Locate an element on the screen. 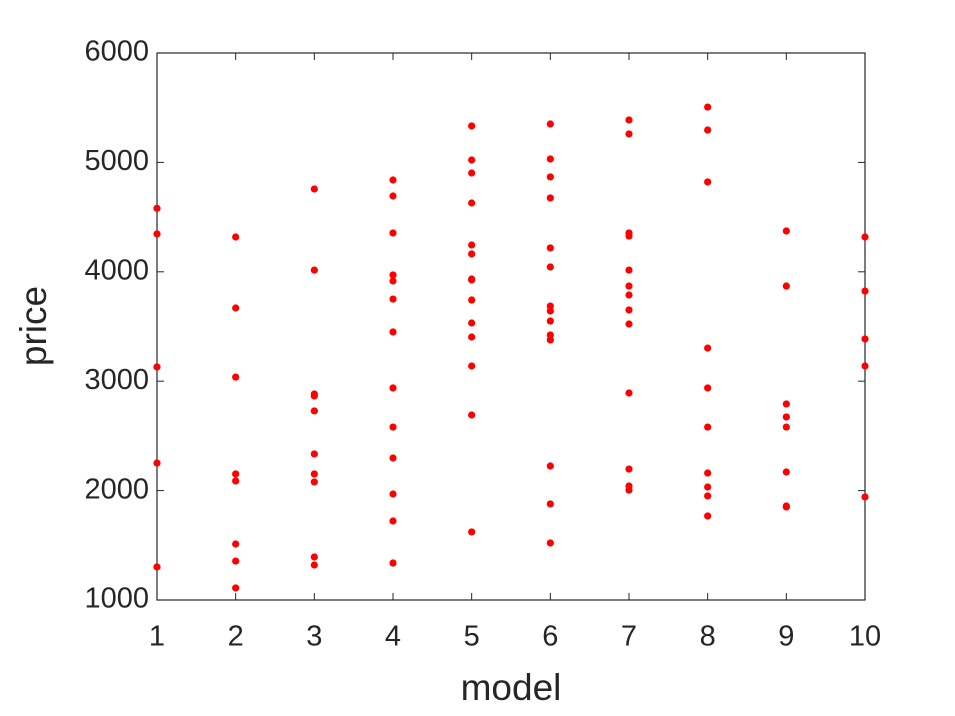 The image size is (955, 716). x-tick-label: 5 is located at coordinates (472, 637).